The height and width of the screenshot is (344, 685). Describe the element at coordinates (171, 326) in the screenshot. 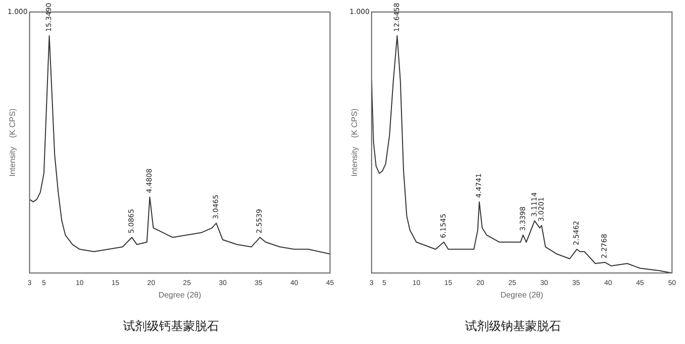

I see `text: 试剂级钙基蒙脱石` at that location.